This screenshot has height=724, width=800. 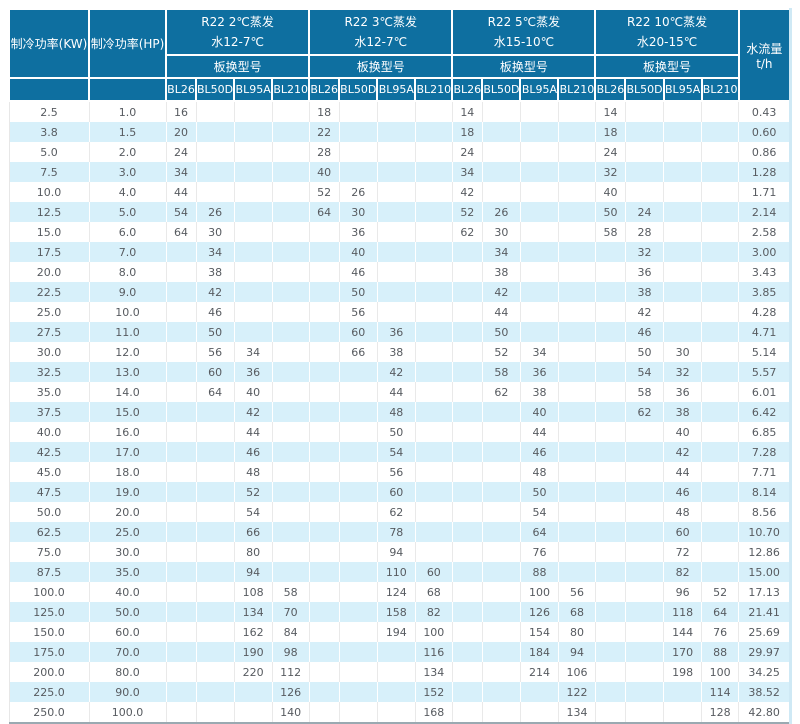 I want to click on cell-model-value: 38, so click(x=215, y=272).